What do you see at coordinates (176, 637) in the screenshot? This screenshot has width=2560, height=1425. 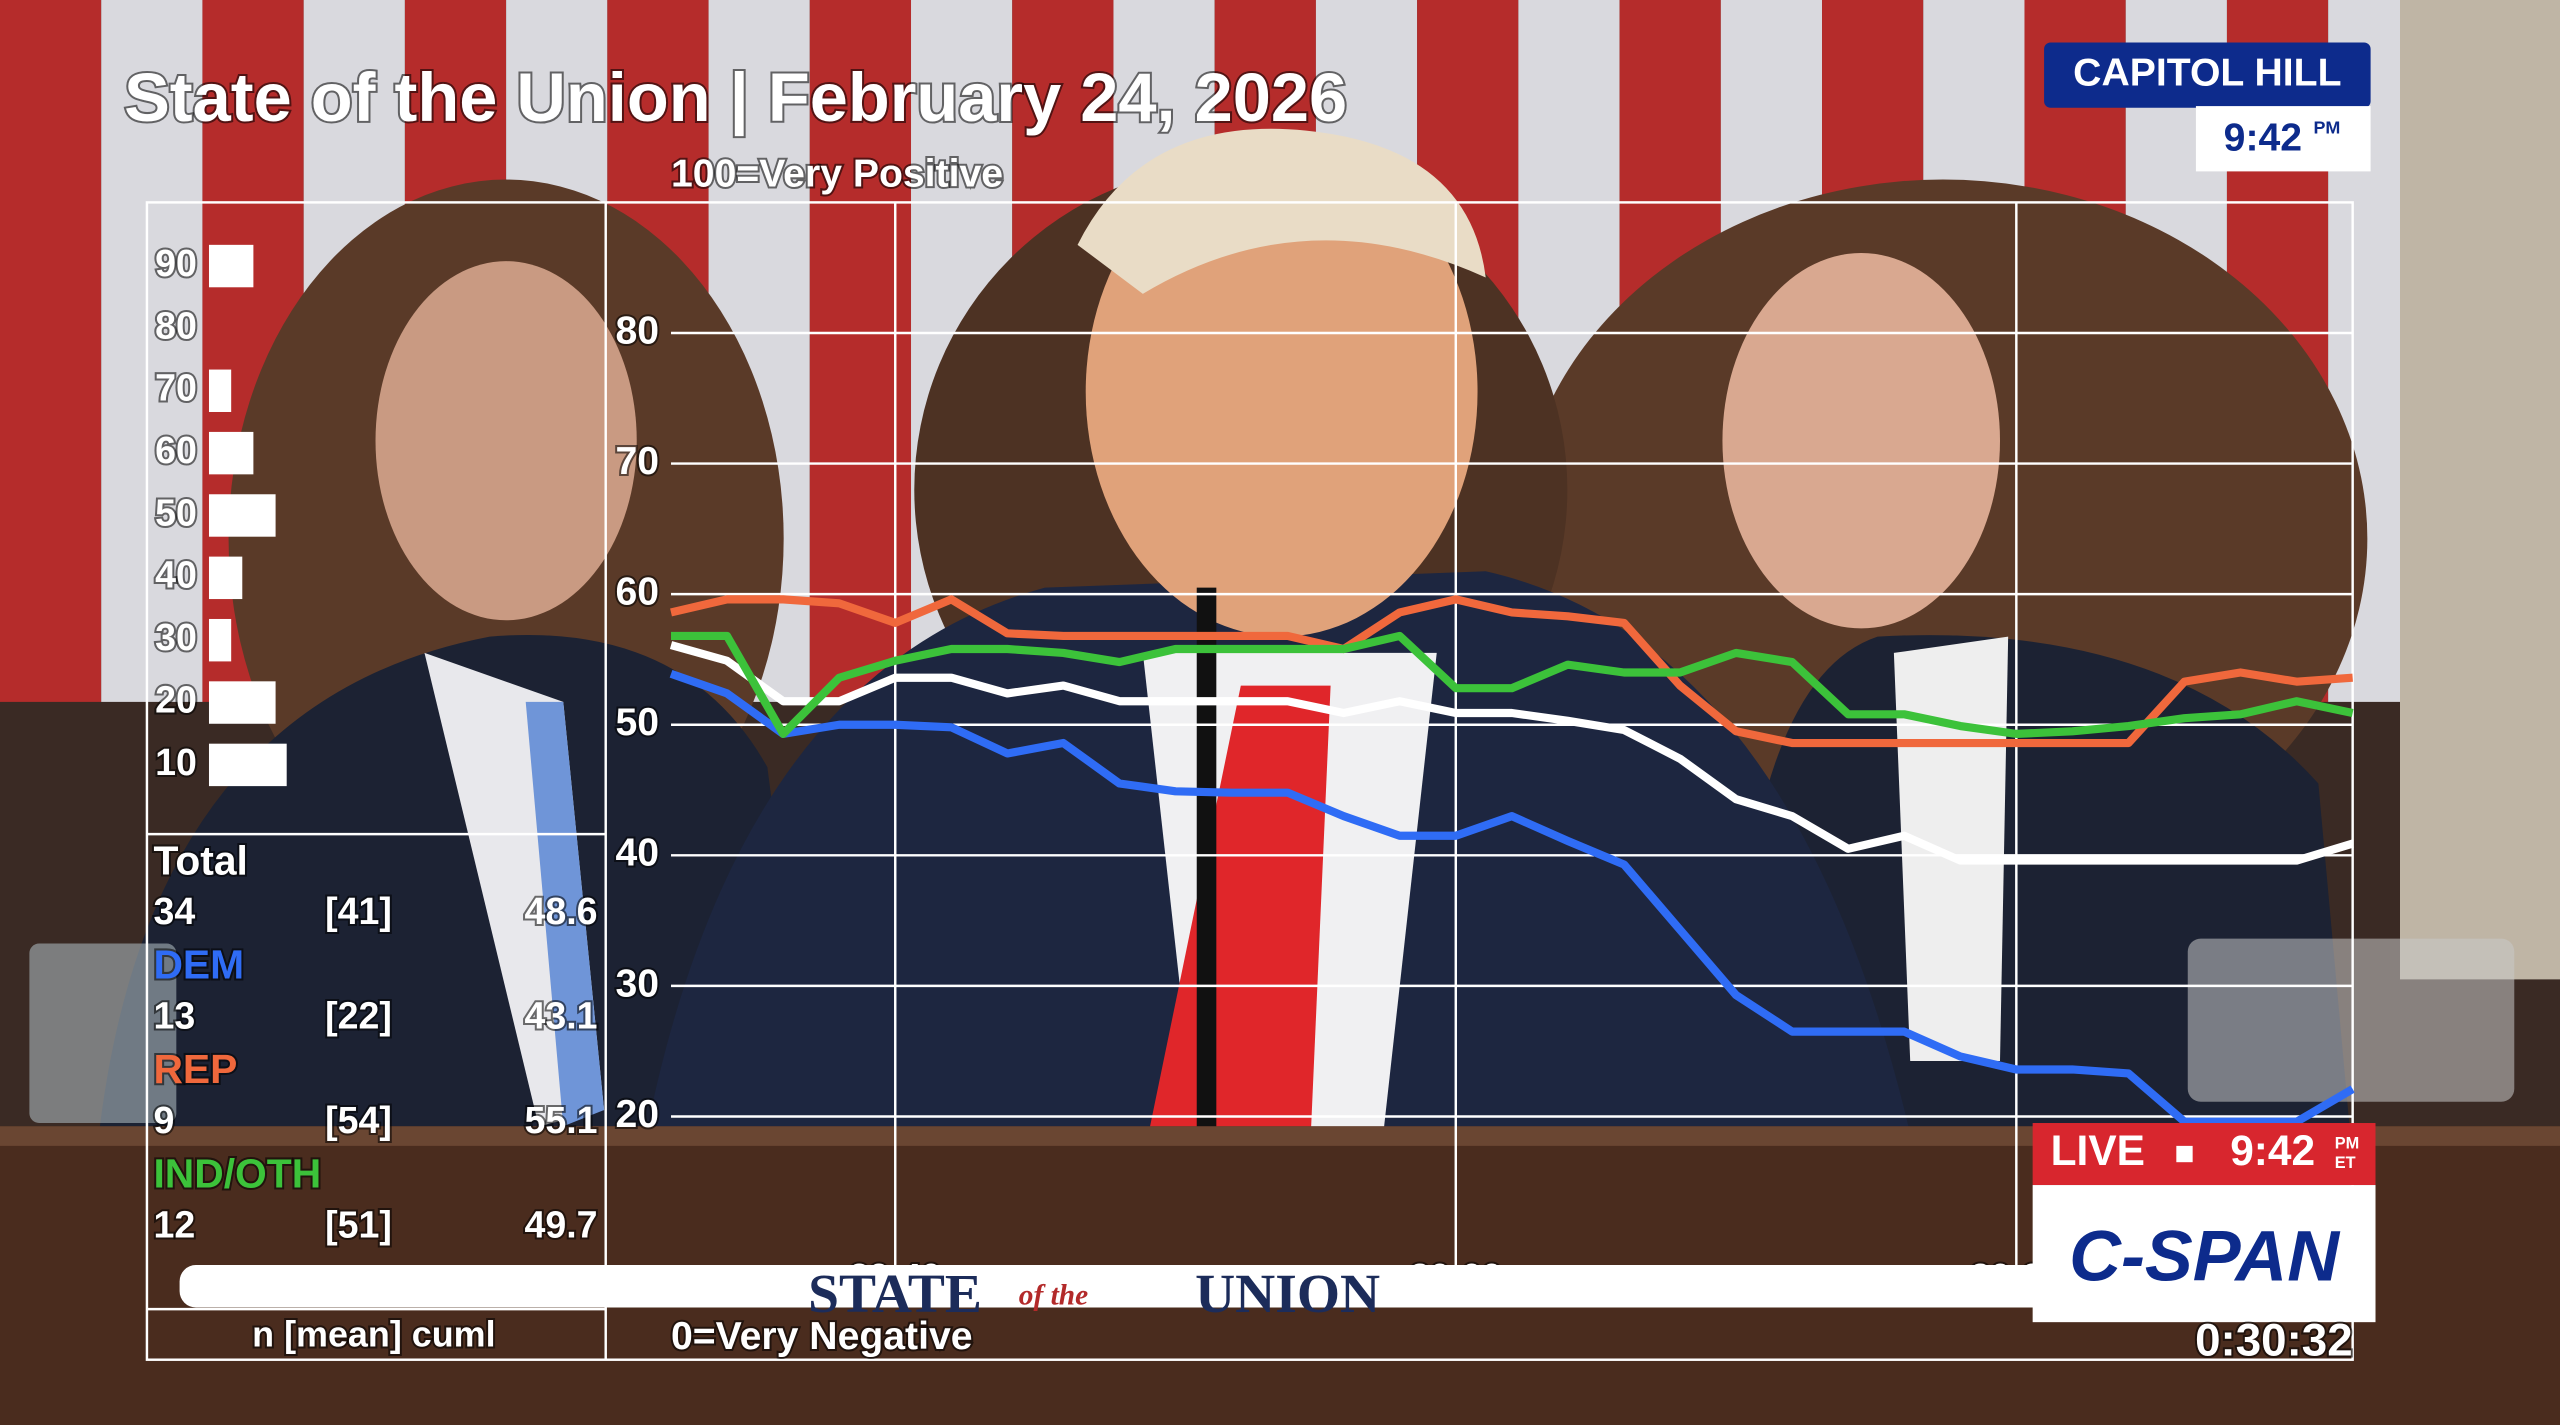 I see `bin-label: 30` at bounding box center [176, 637].